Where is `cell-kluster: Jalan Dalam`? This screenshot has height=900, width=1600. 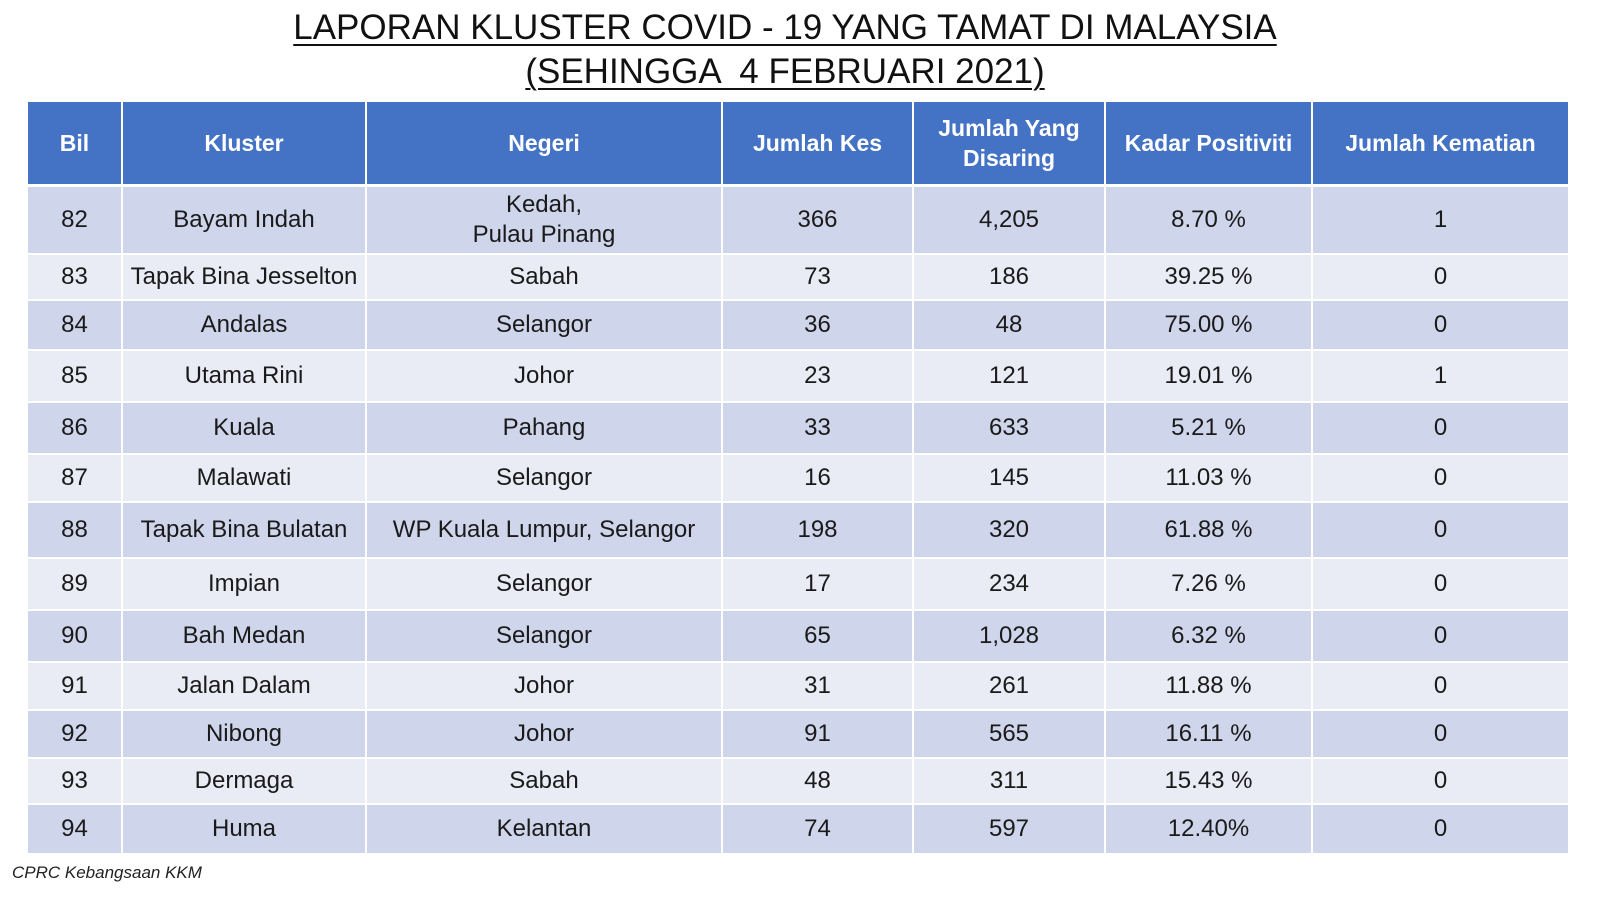 cell-kluster: Jalan Dalam is located at coordinates (245, 687).